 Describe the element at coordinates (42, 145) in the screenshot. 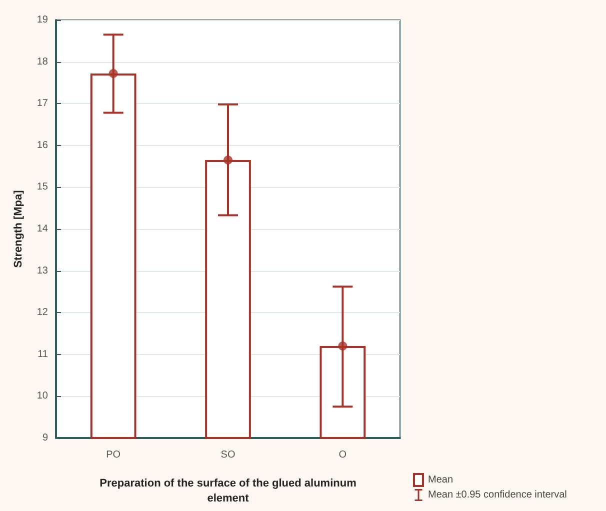

I see `y-tick-label: 16` at that location.